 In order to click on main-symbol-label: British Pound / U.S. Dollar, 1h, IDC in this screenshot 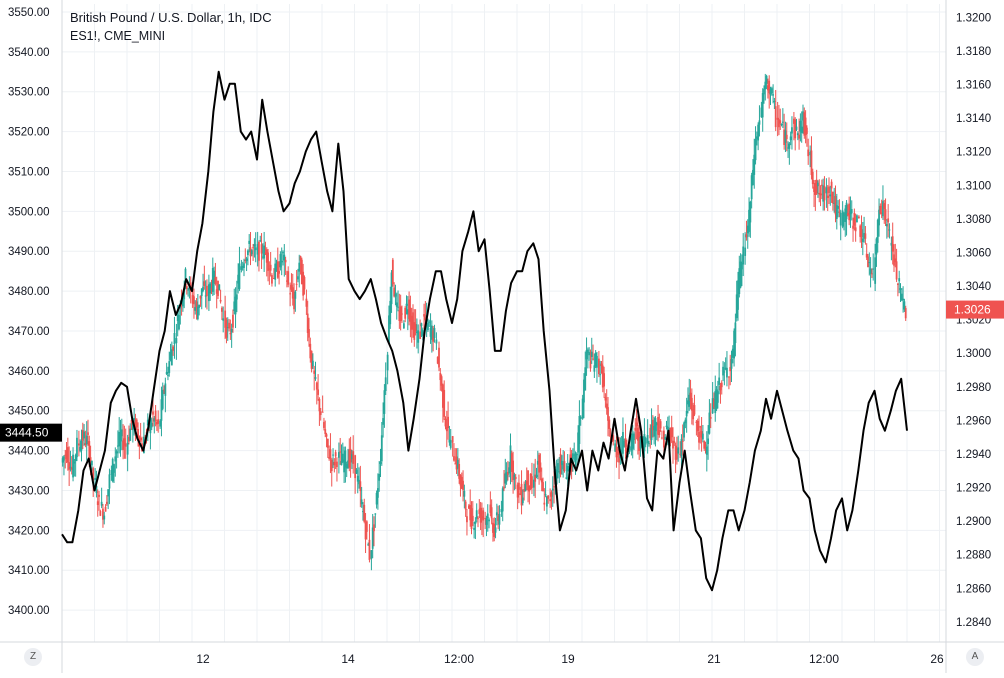, I will do `click(171, 17)`.